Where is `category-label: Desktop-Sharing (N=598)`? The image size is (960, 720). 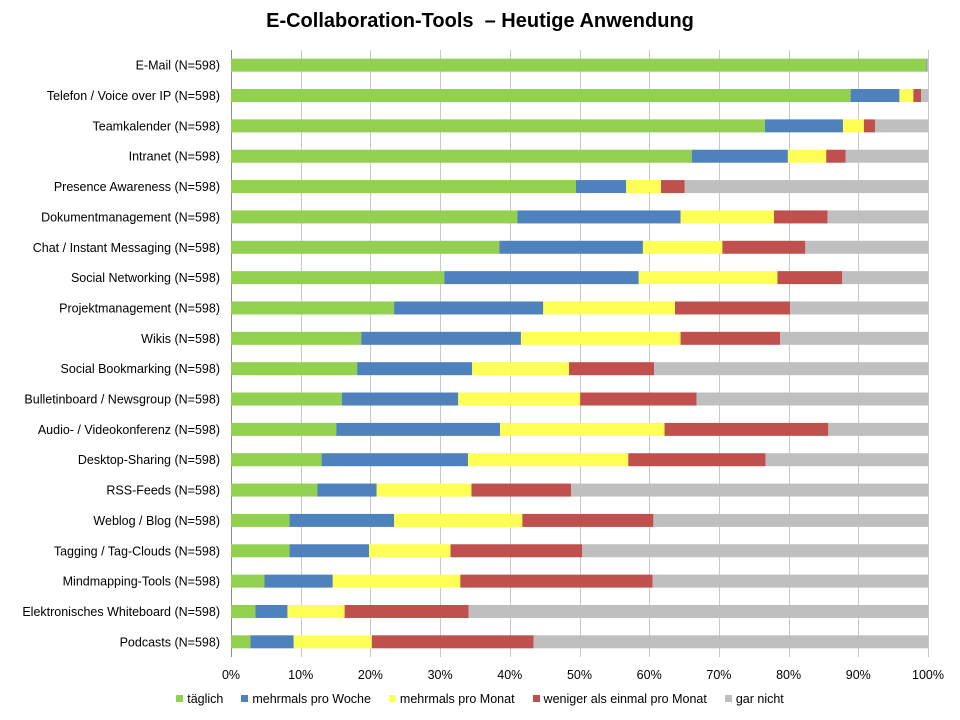
category-label: Desktop-Sharing (N=598) is located at coordinates (149, 460).